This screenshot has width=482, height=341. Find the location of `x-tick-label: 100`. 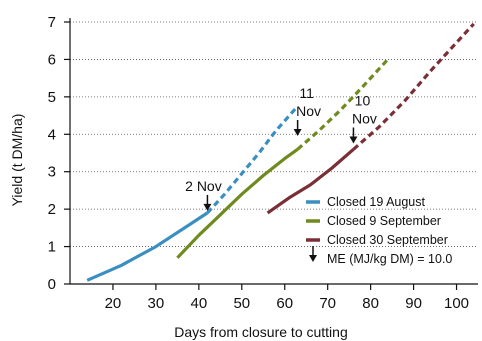

x-tick-label: 100 is located at coordinates (456, 303).